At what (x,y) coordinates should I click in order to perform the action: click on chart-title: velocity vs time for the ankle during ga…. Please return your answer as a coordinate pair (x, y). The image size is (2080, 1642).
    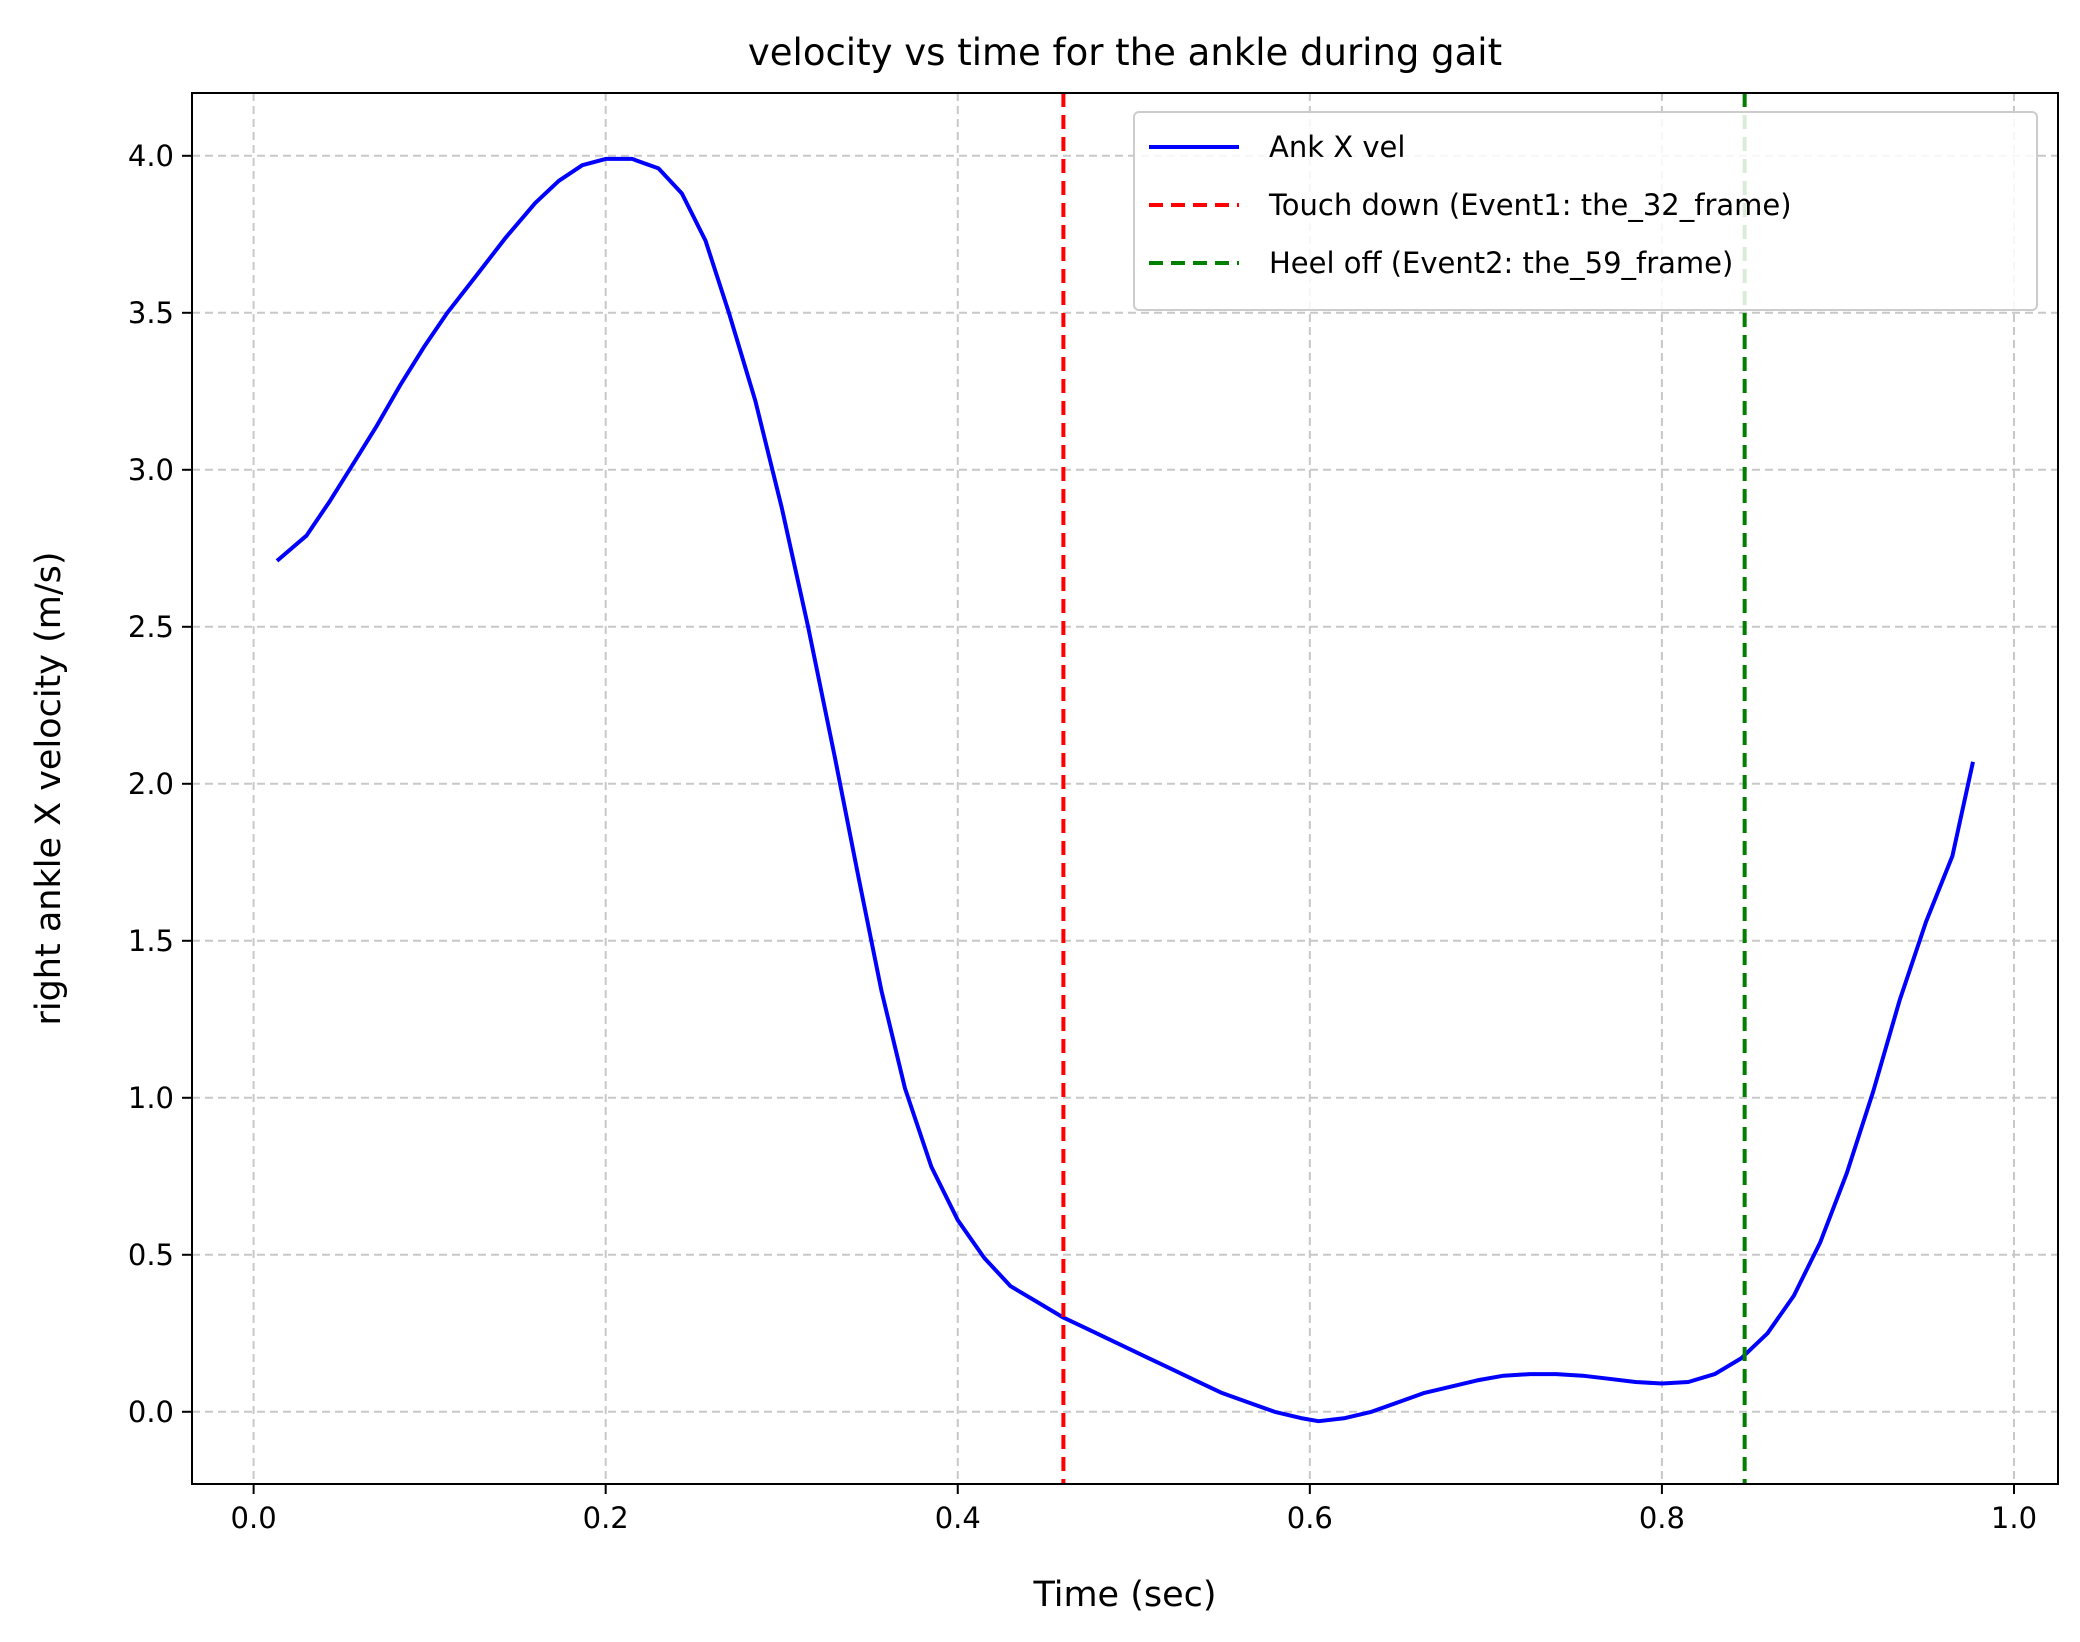
    Looking at the image, I should click on (1125, 52).